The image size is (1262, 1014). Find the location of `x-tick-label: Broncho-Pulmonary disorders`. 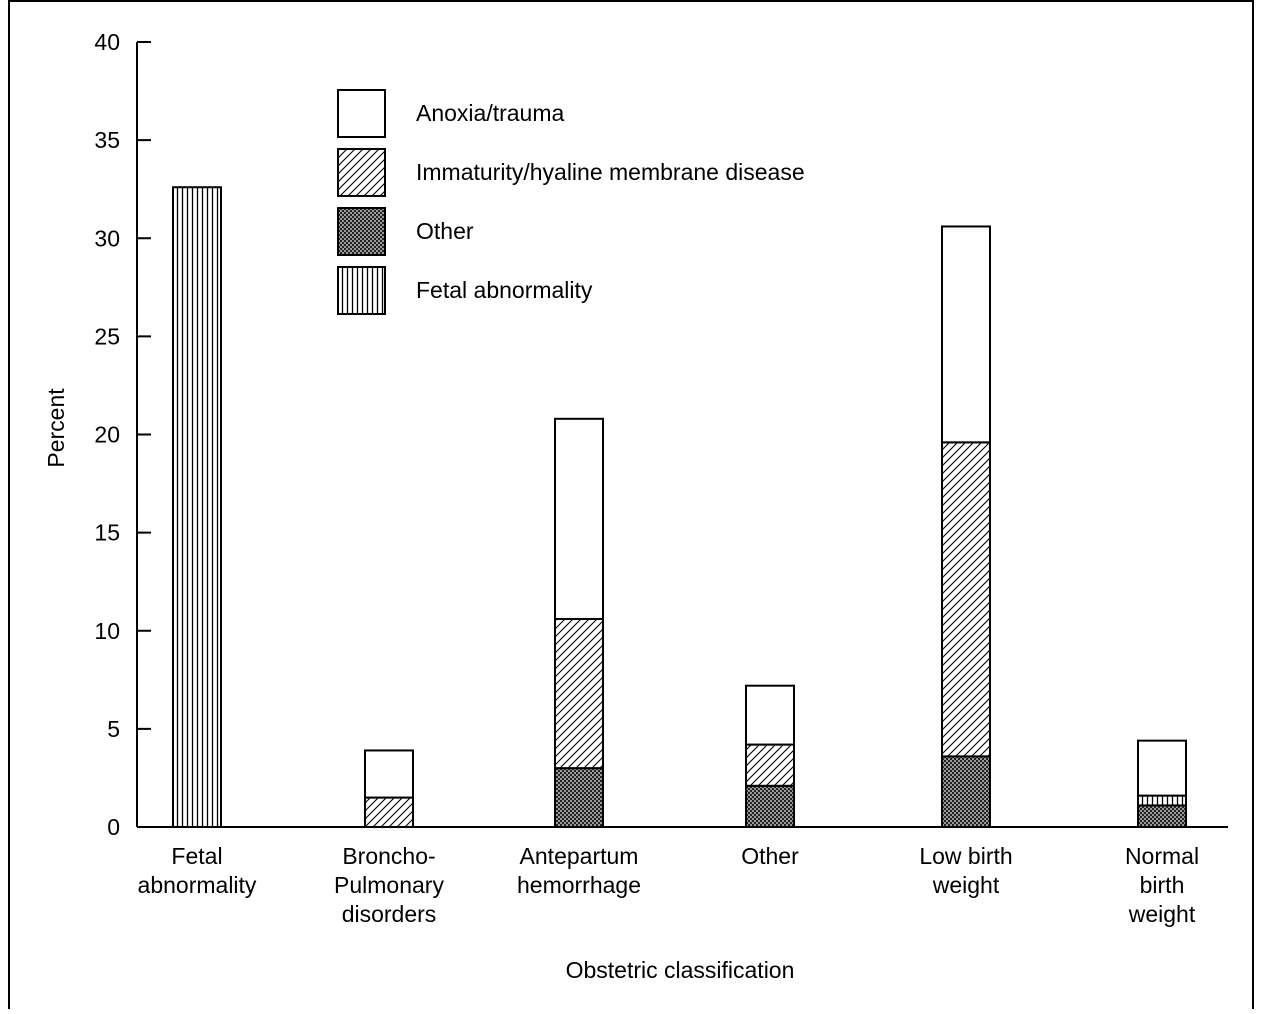

x-tick-label: Broncho-Pulmonary disorders is located at coordinates (389, 885).